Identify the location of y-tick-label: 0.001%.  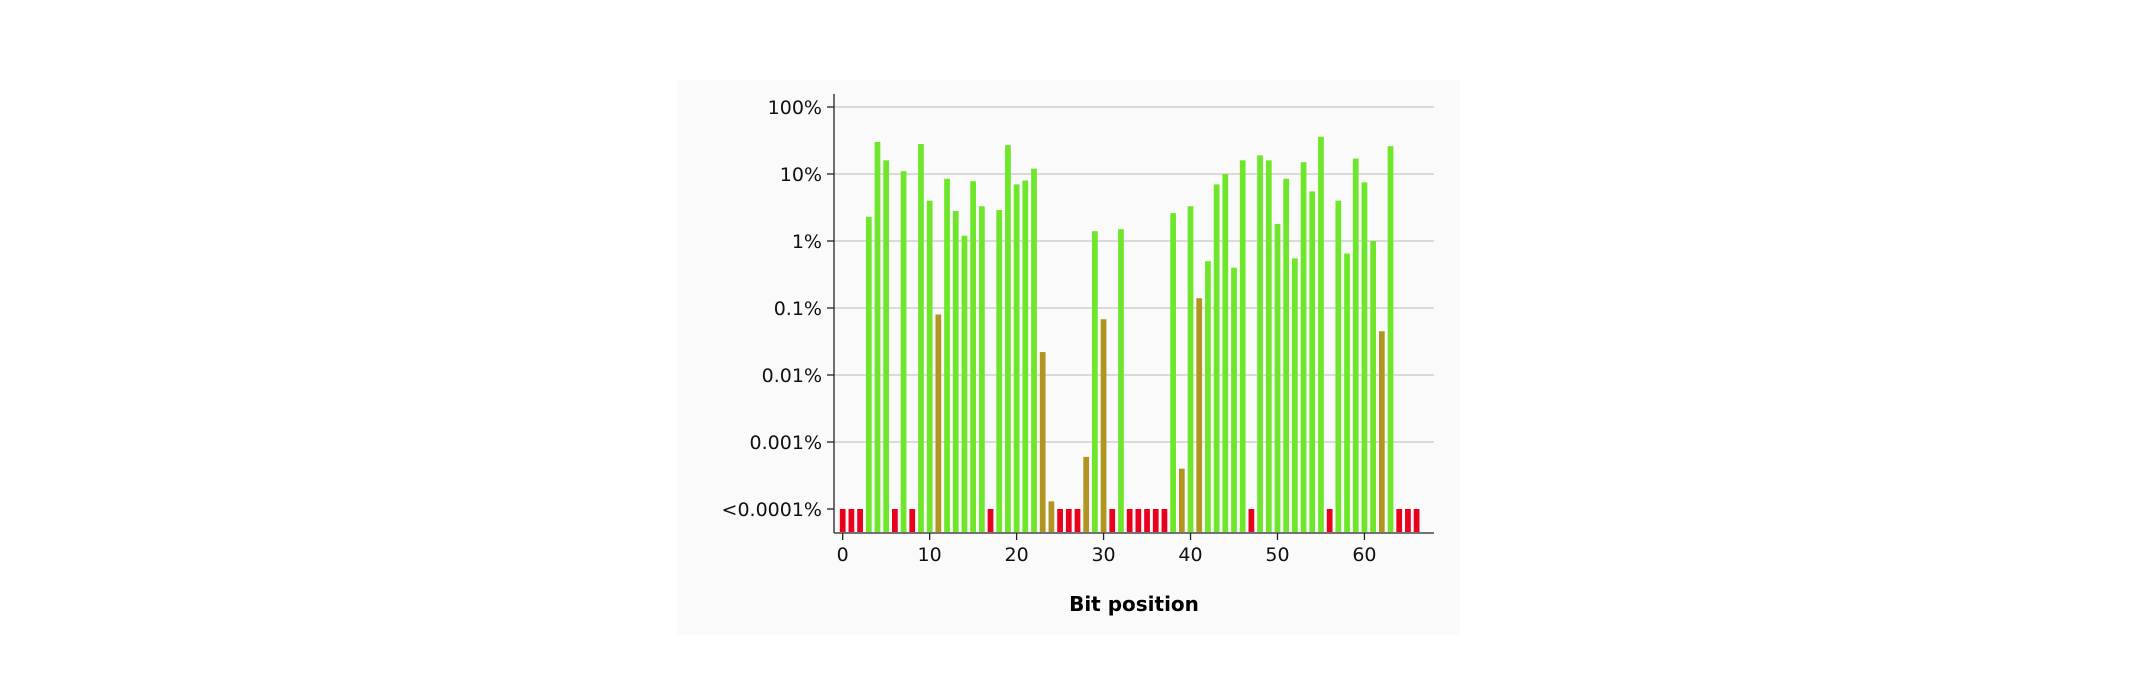
(786, 443).